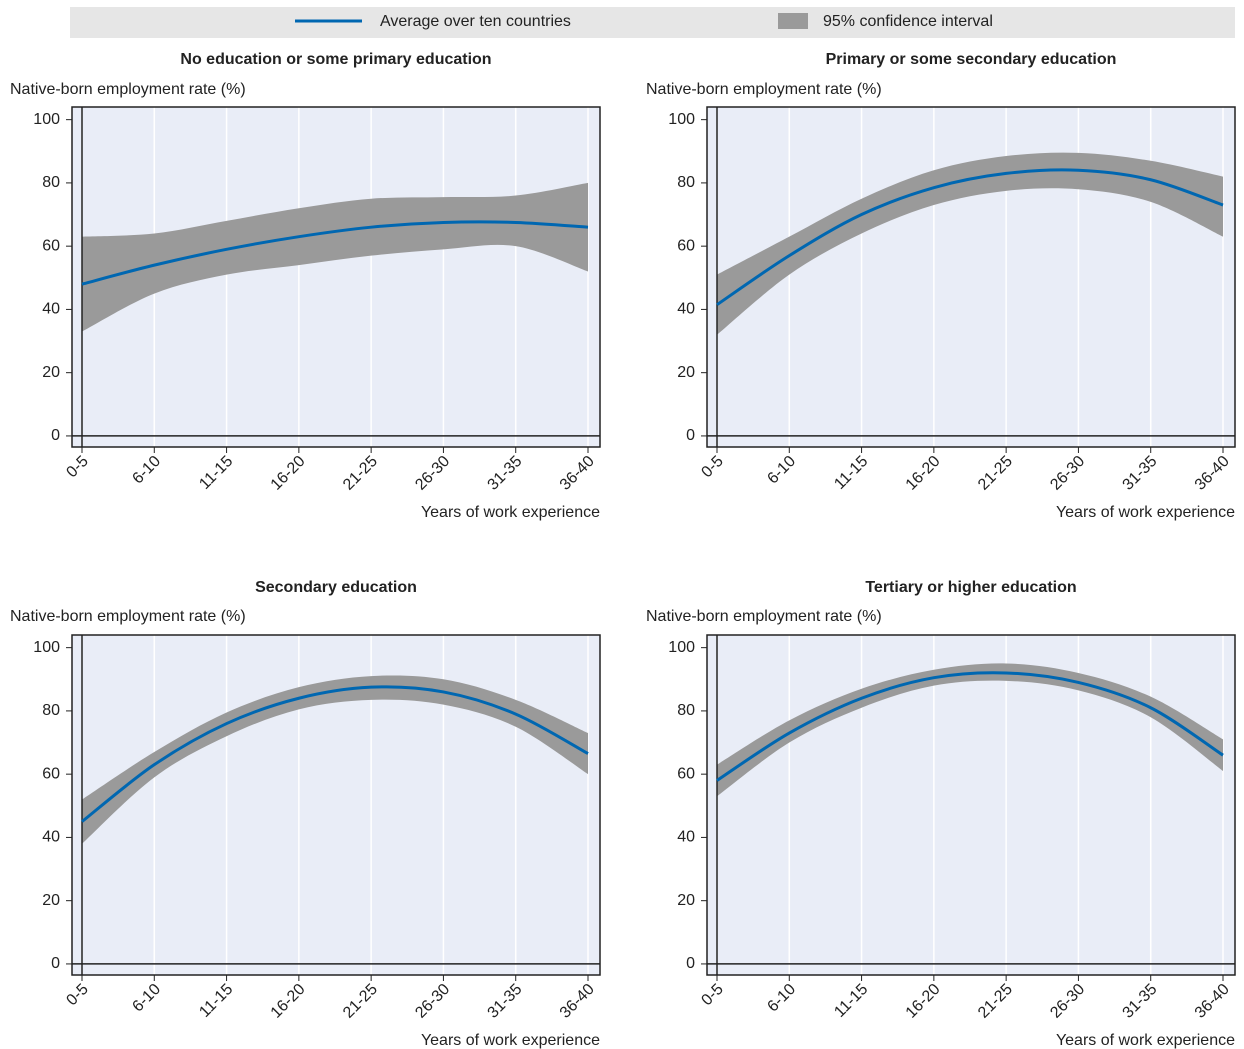  What do you see at coordinates (908, 21) in the screenshot?
I see `legend-label: 95% confidence interval` at bounding box center [908, 21].